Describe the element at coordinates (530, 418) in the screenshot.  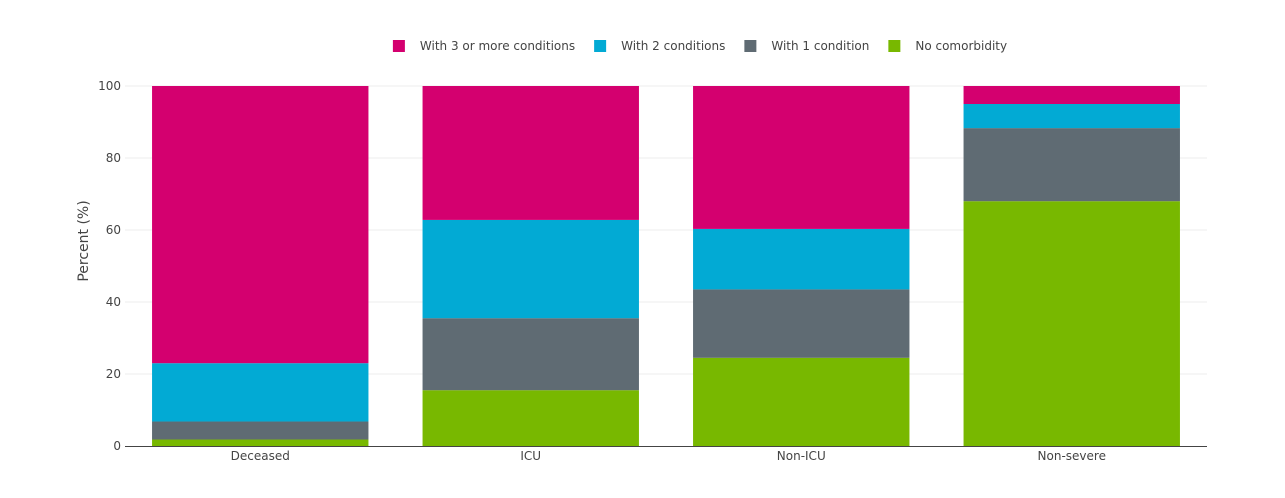
I see `bar-icu-no-comorbidity` at that location.